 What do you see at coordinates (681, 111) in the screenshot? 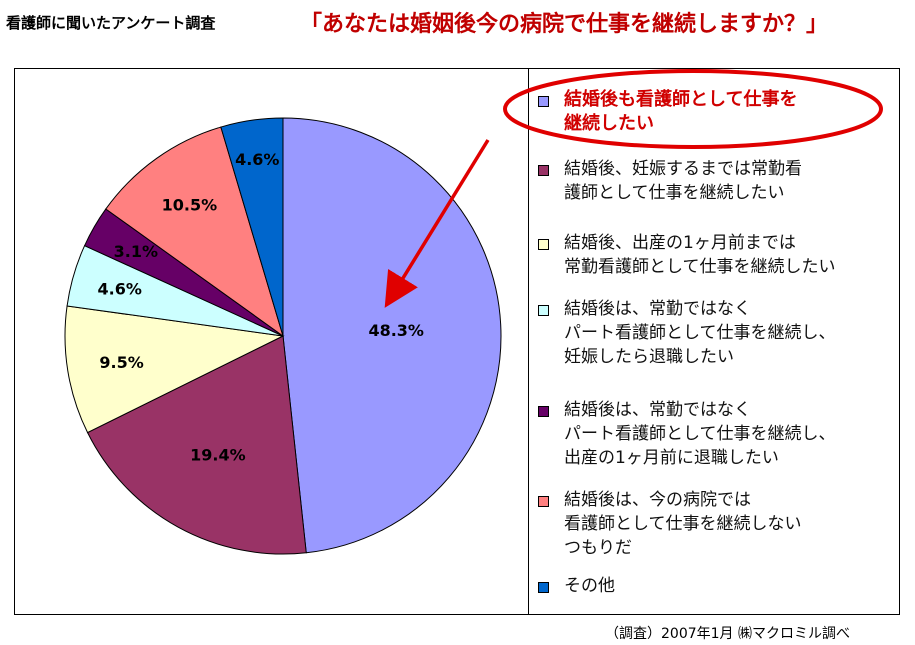
I see `legend-text-1: 結婚後も看護師として仕事を 継続したい` at bounding box center [681, 111].